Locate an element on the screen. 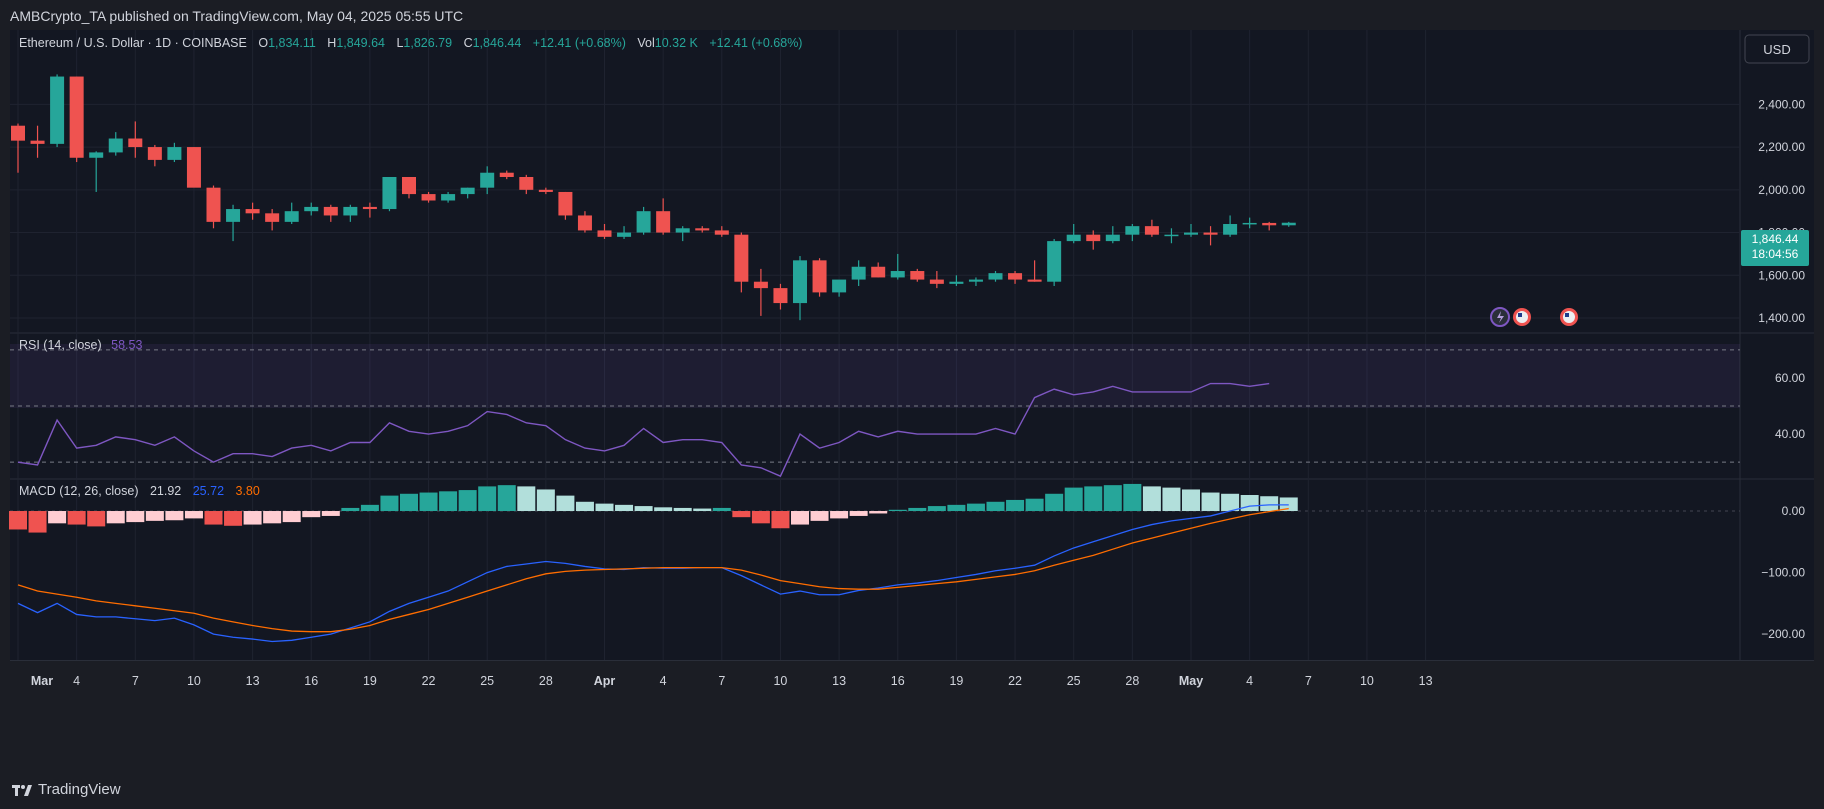 This screenshot has height=809, width=1824. rsi-band-lines is located at coordinates (875, 406).